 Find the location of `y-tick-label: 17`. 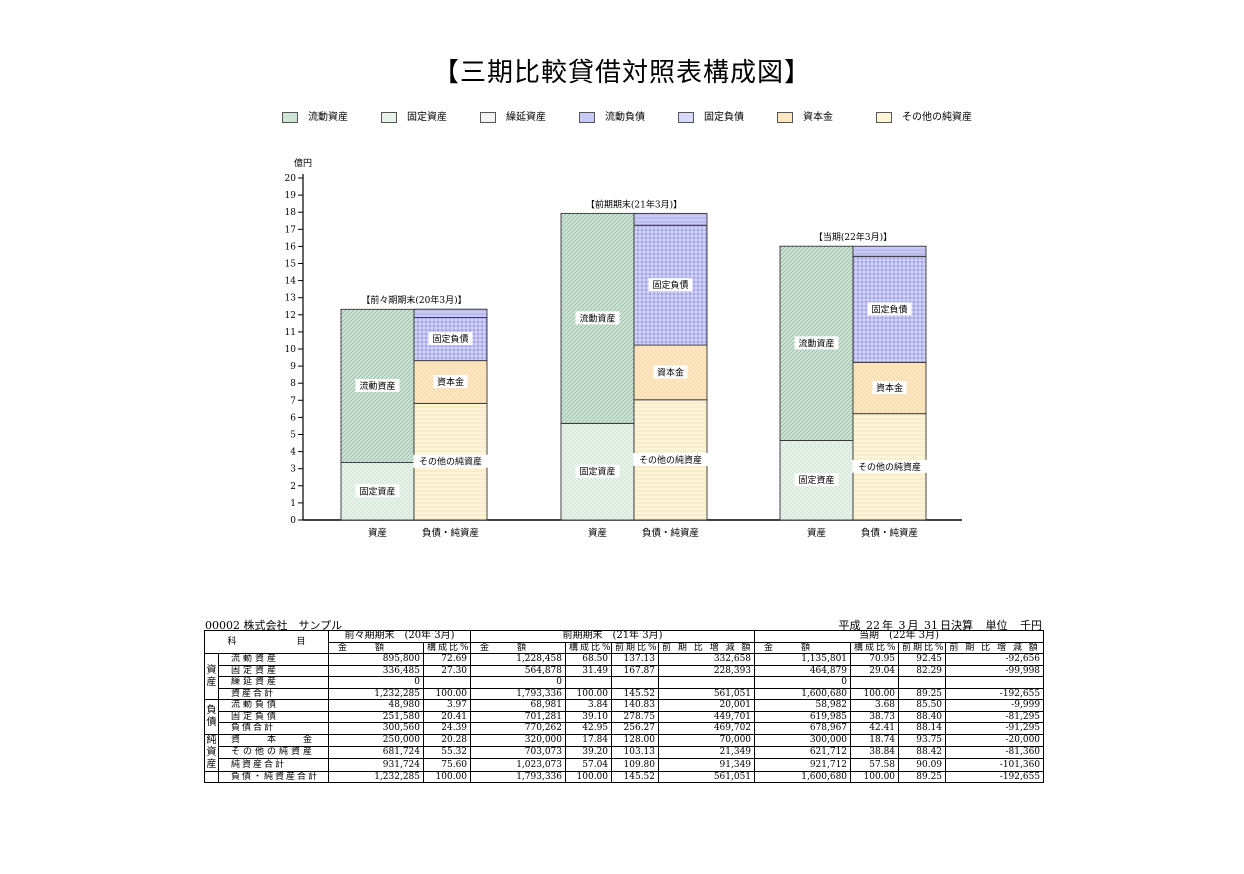

y-tick-label: 17 is located at coordinates (291, 230).